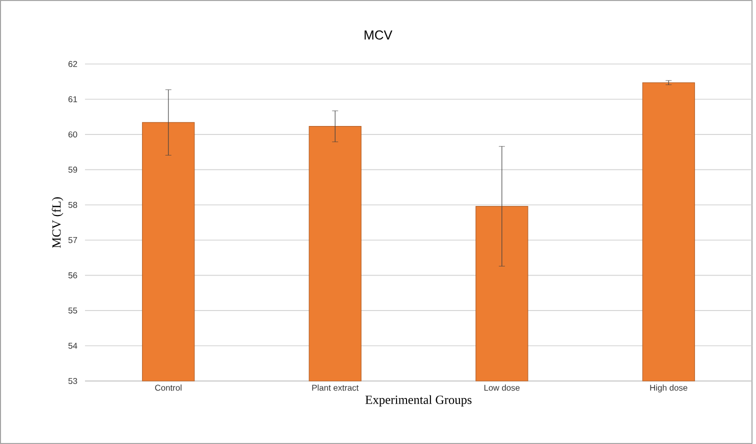  Describe the element at coordinates (73, 381) in the screenshot. I see `y-tick-label: 53` at that location.